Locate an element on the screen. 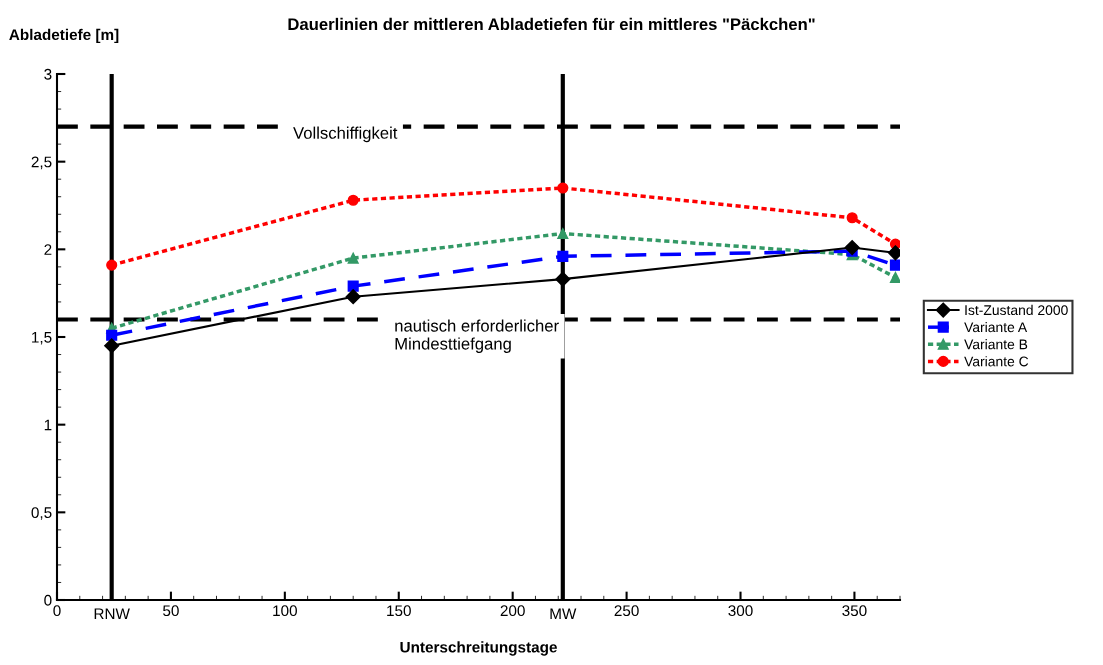 This screenshot has width=1103, height=665. x-tick-label: 150 is located at coordinates (399, 611).